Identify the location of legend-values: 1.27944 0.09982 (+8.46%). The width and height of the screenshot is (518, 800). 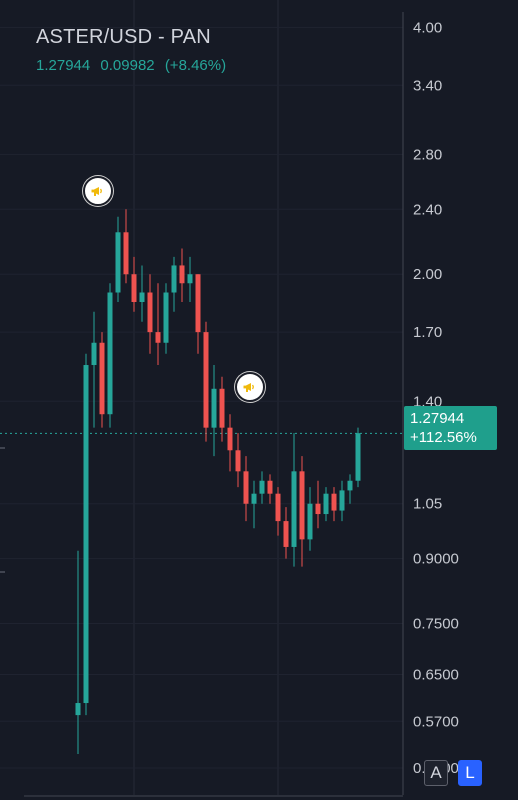
(134, 65).